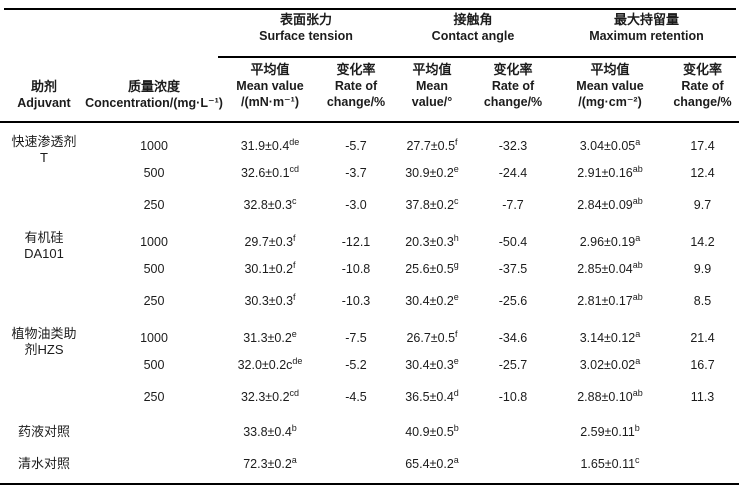 The width and height of the screenshot is (739, 487). Describe the element at coordinates (456, 264) in the screenshot. I see `significance-letter: g` at that location.